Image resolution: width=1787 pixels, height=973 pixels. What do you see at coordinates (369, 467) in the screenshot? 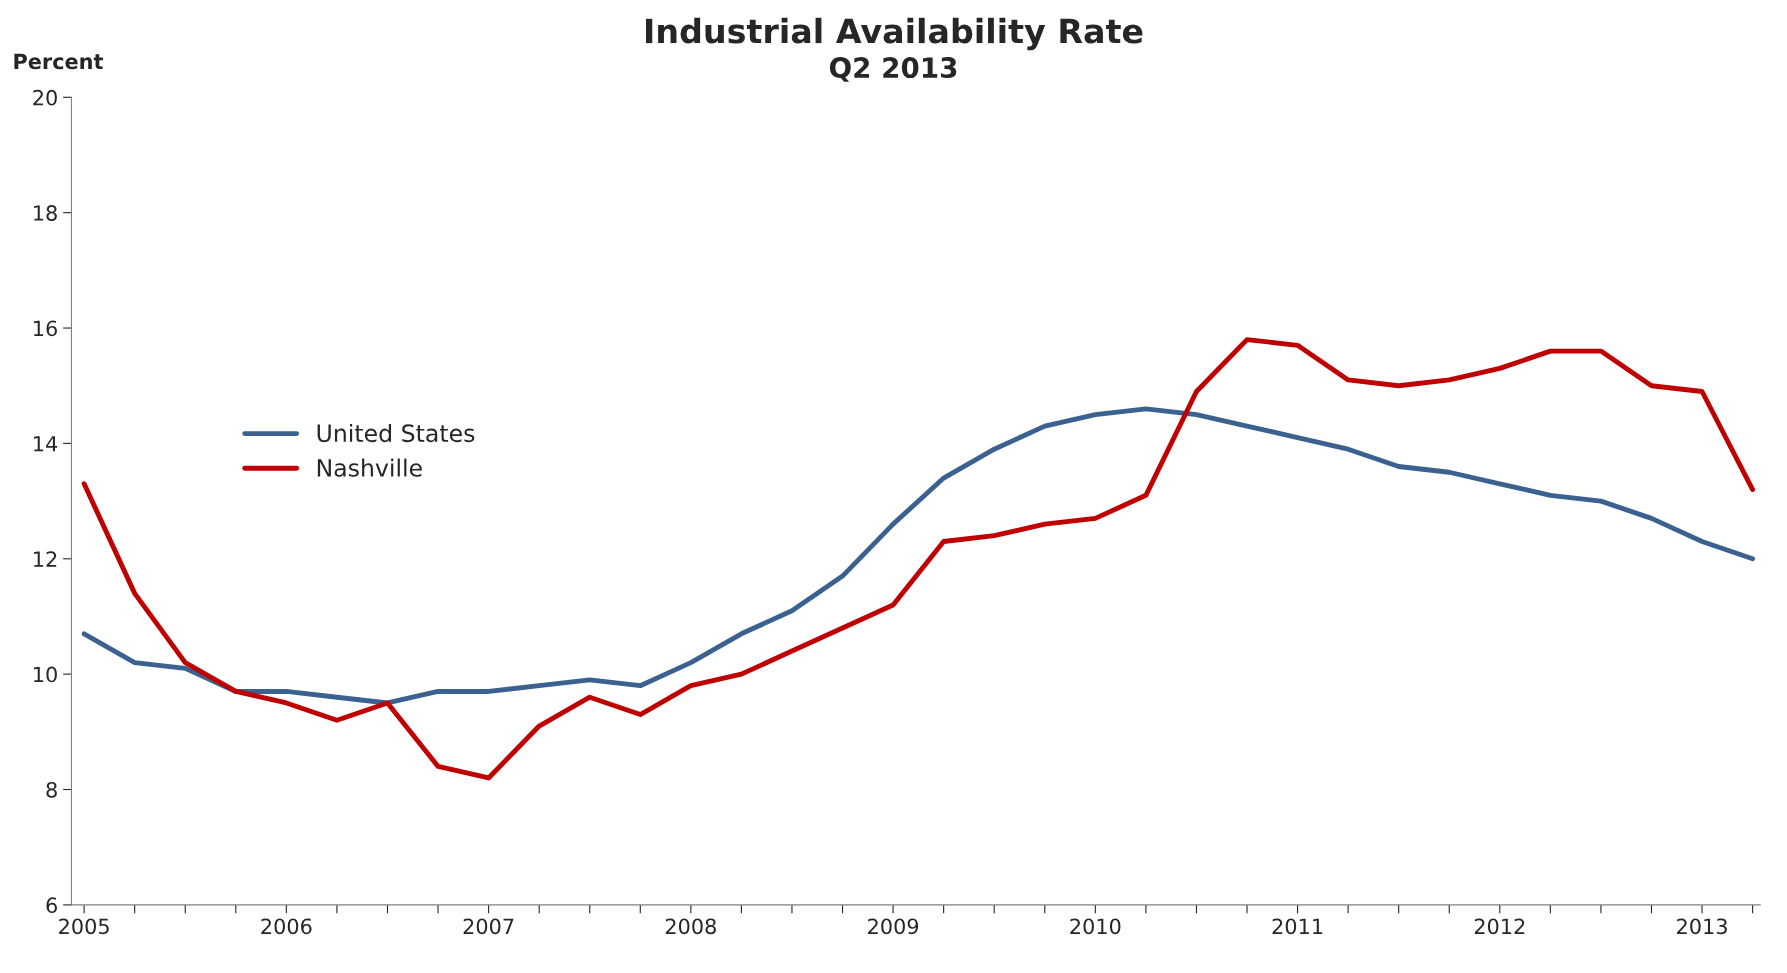
I see `legend-label: Nashville` at bounding box center [369, 467].